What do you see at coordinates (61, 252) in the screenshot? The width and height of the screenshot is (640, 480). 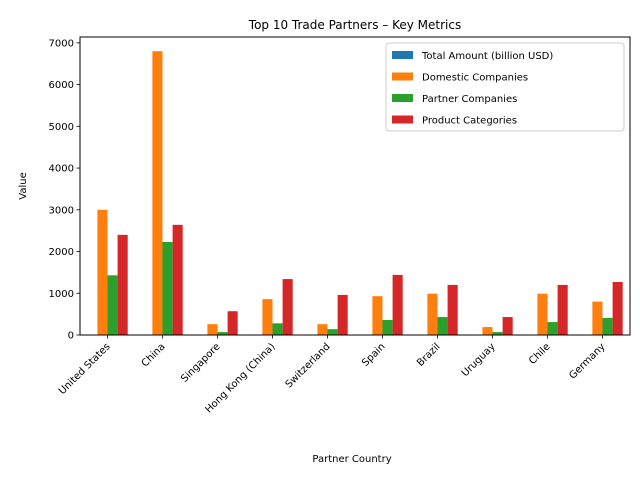 I see `y-tick-label: 2000` at bounding box center [61, 252].